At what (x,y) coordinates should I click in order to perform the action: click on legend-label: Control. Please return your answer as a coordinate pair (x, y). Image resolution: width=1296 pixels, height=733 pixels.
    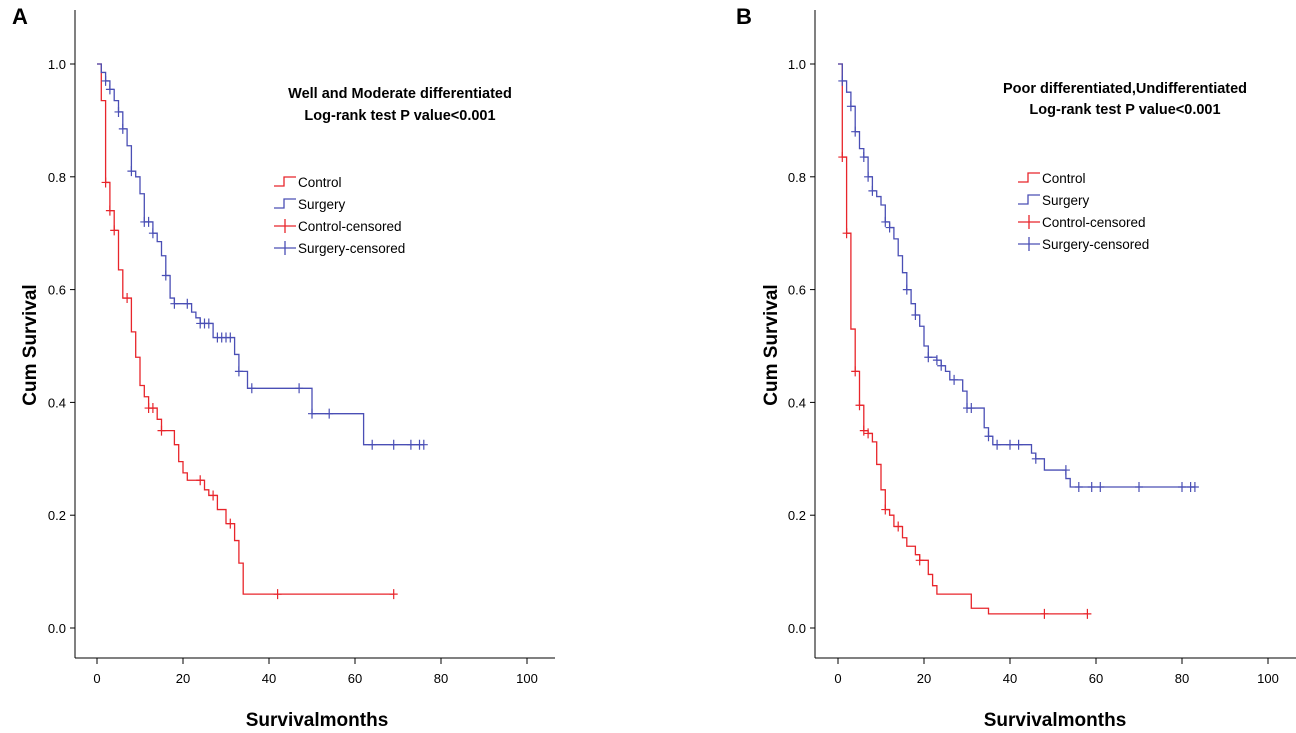
    Looking at the image, I should click on (320, 182).